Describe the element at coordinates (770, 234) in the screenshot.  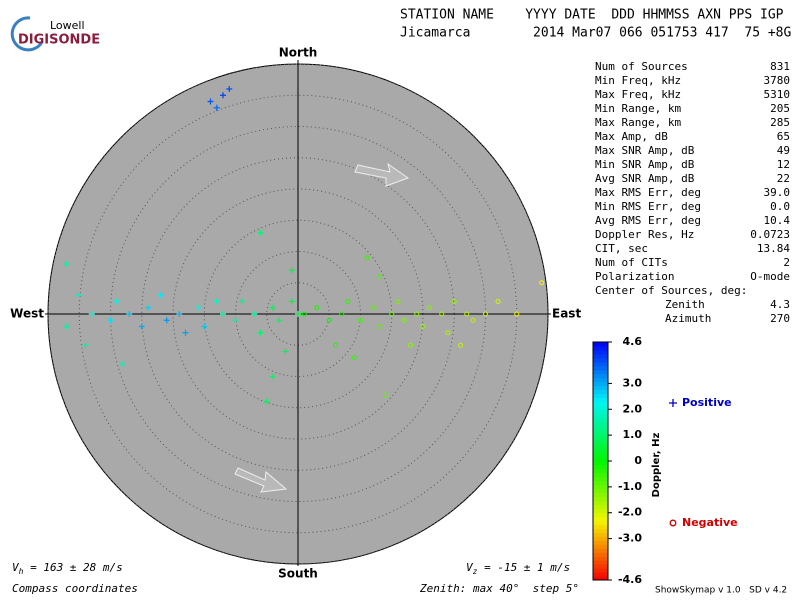
I see `stat-value: 0.0723` at that location.